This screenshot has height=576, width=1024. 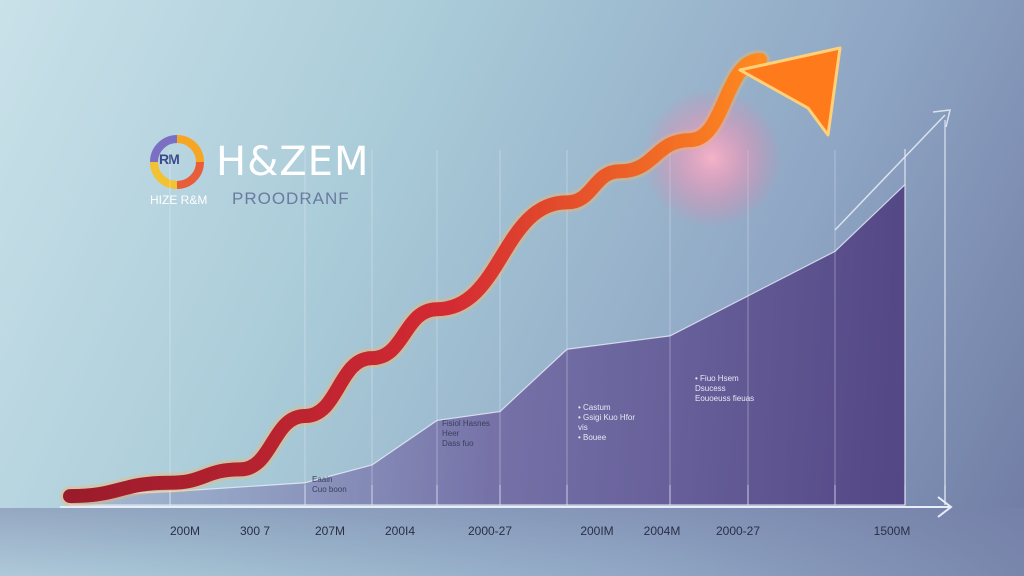 I want to click on annotation-line: Eouoeuss fieuas, so click(x=724, y=398).